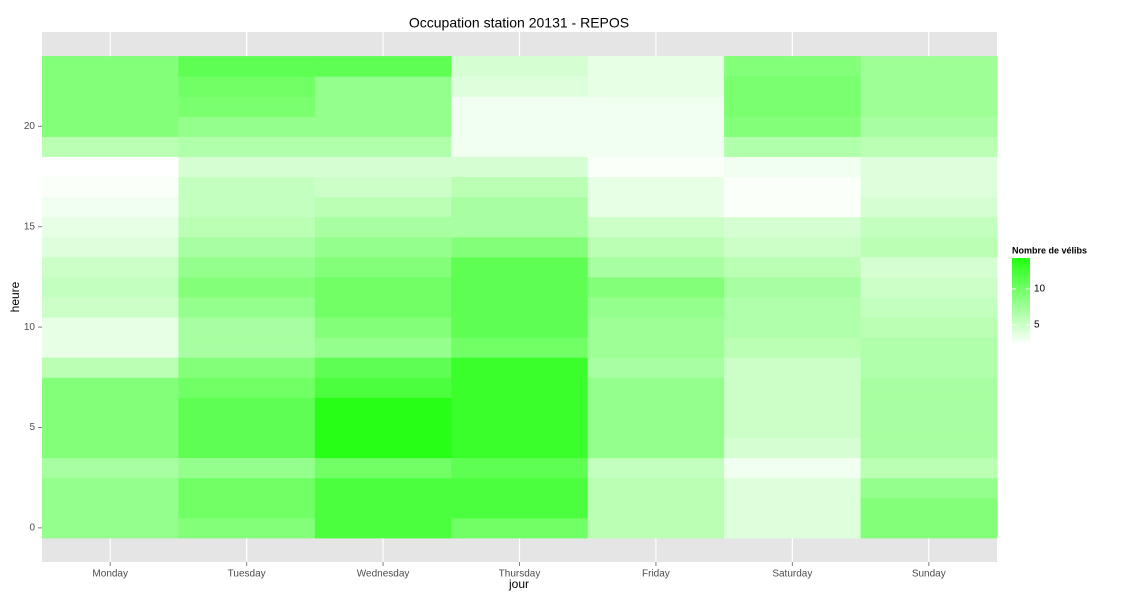 The image size is (1125, 605). Describe the element at coordinates (30, 327) in the screenshot. I see `y-tick-label: 10` at that location.